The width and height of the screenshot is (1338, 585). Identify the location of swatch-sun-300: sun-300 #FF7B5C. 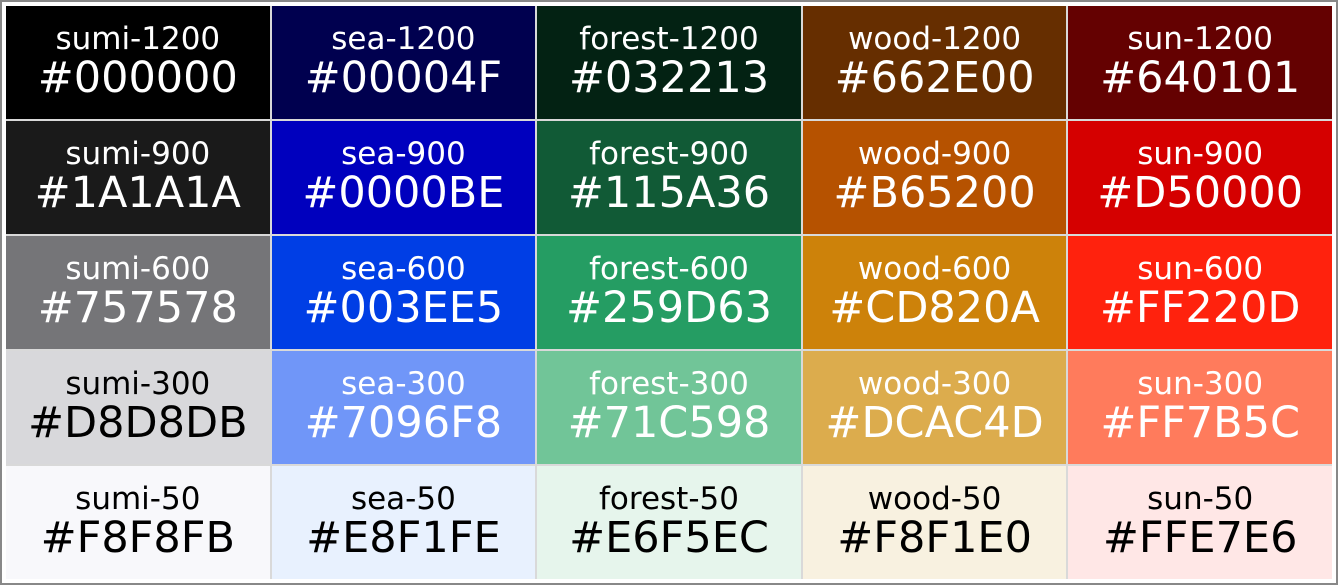
(1200, 407).